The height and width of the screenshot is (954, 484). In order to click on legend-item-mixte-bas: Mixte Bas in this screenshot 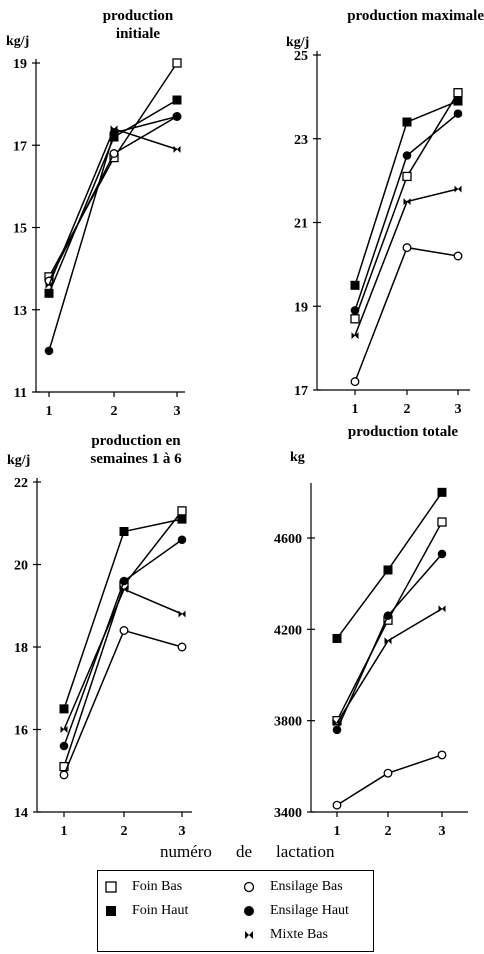, I will do `click(285, 935)`.